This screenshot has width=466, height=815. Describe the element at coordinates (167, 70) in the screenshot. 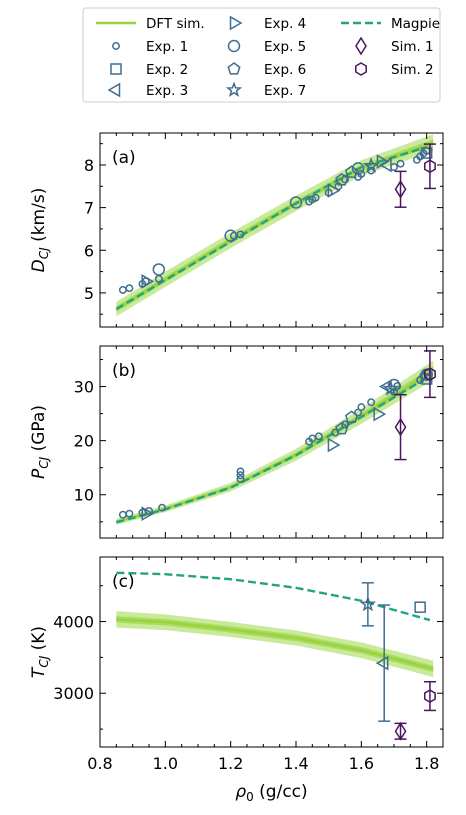

I see `legend-label: Exp. 2` at that location.